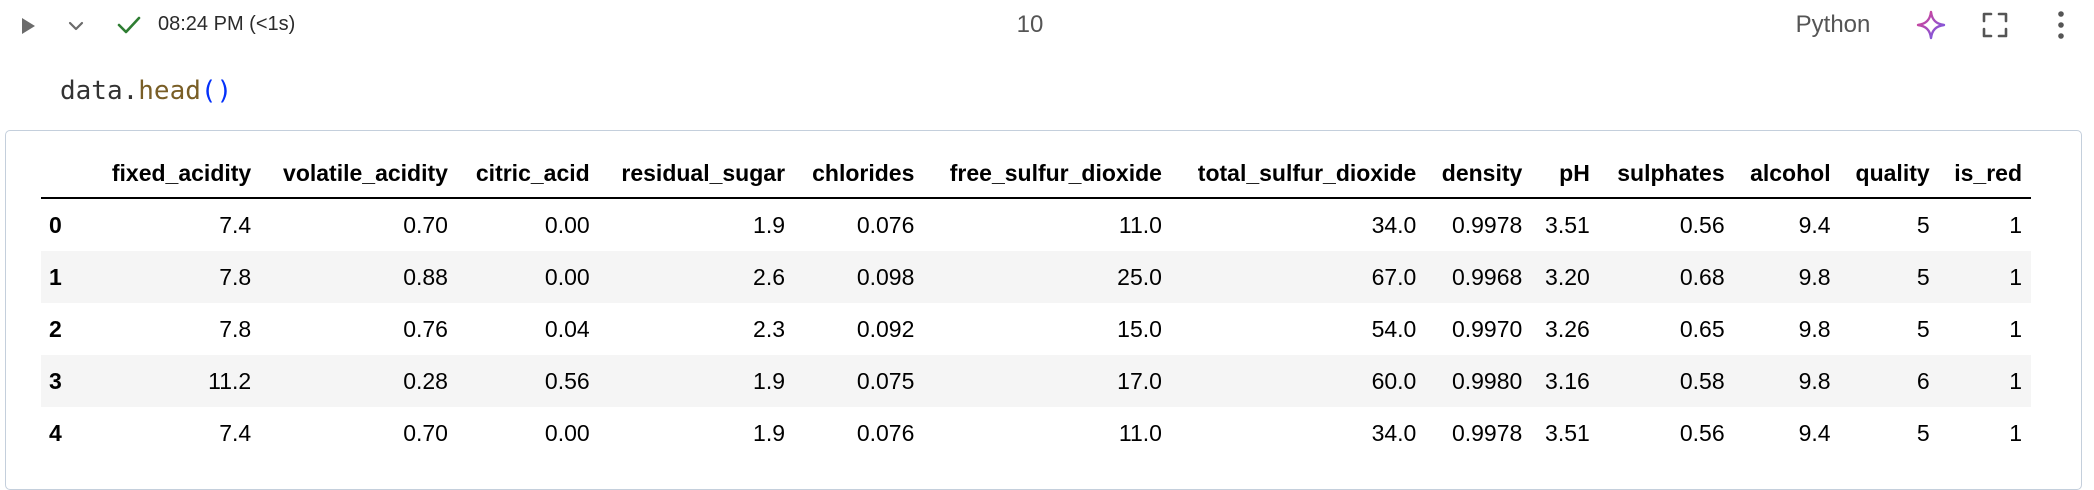 The height and width of the screenshot is (490, 2094). I want to click on table-cell: 15.0, so click(1139, 328).